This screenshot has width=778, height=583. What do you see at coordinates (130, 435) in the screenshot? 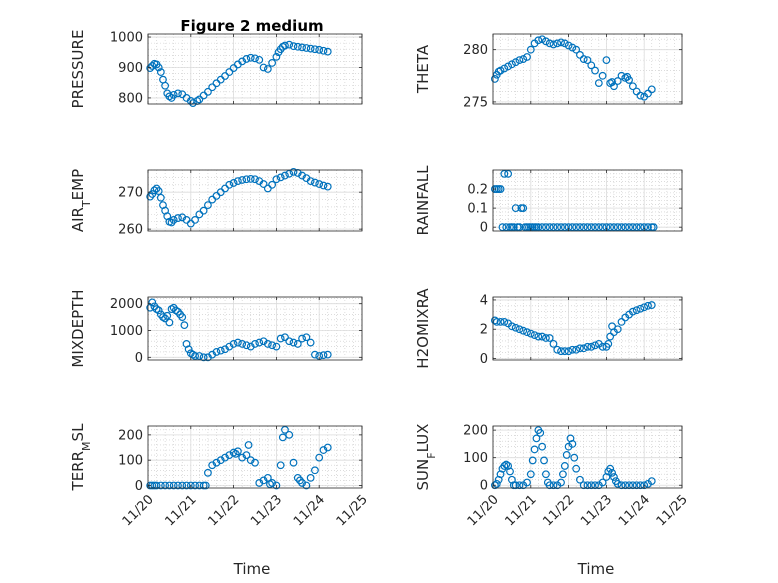
I see `y-tick-label: 200` at bounding box center [130, 435].